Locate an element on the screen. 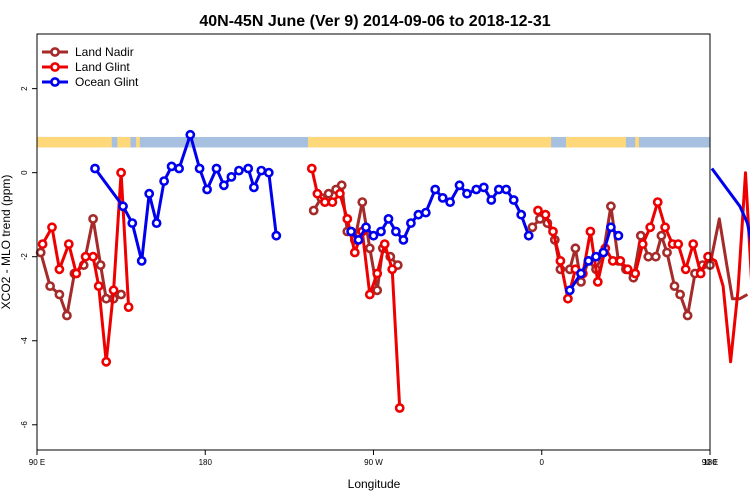 The image size is (750, 500). x-tick-label: 90 W is located at coordinates (373, 462).